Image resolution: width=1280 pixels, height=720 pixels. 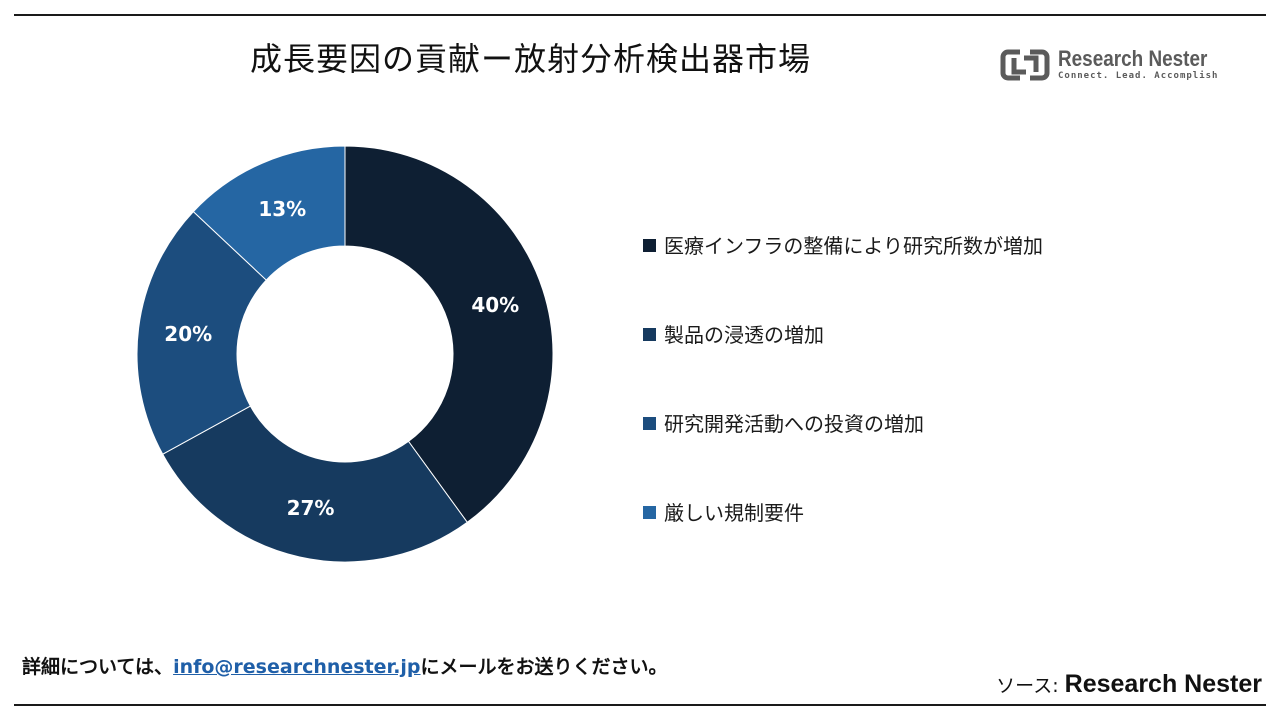 I want to click on bottom-border, so click(x=640, y=705).